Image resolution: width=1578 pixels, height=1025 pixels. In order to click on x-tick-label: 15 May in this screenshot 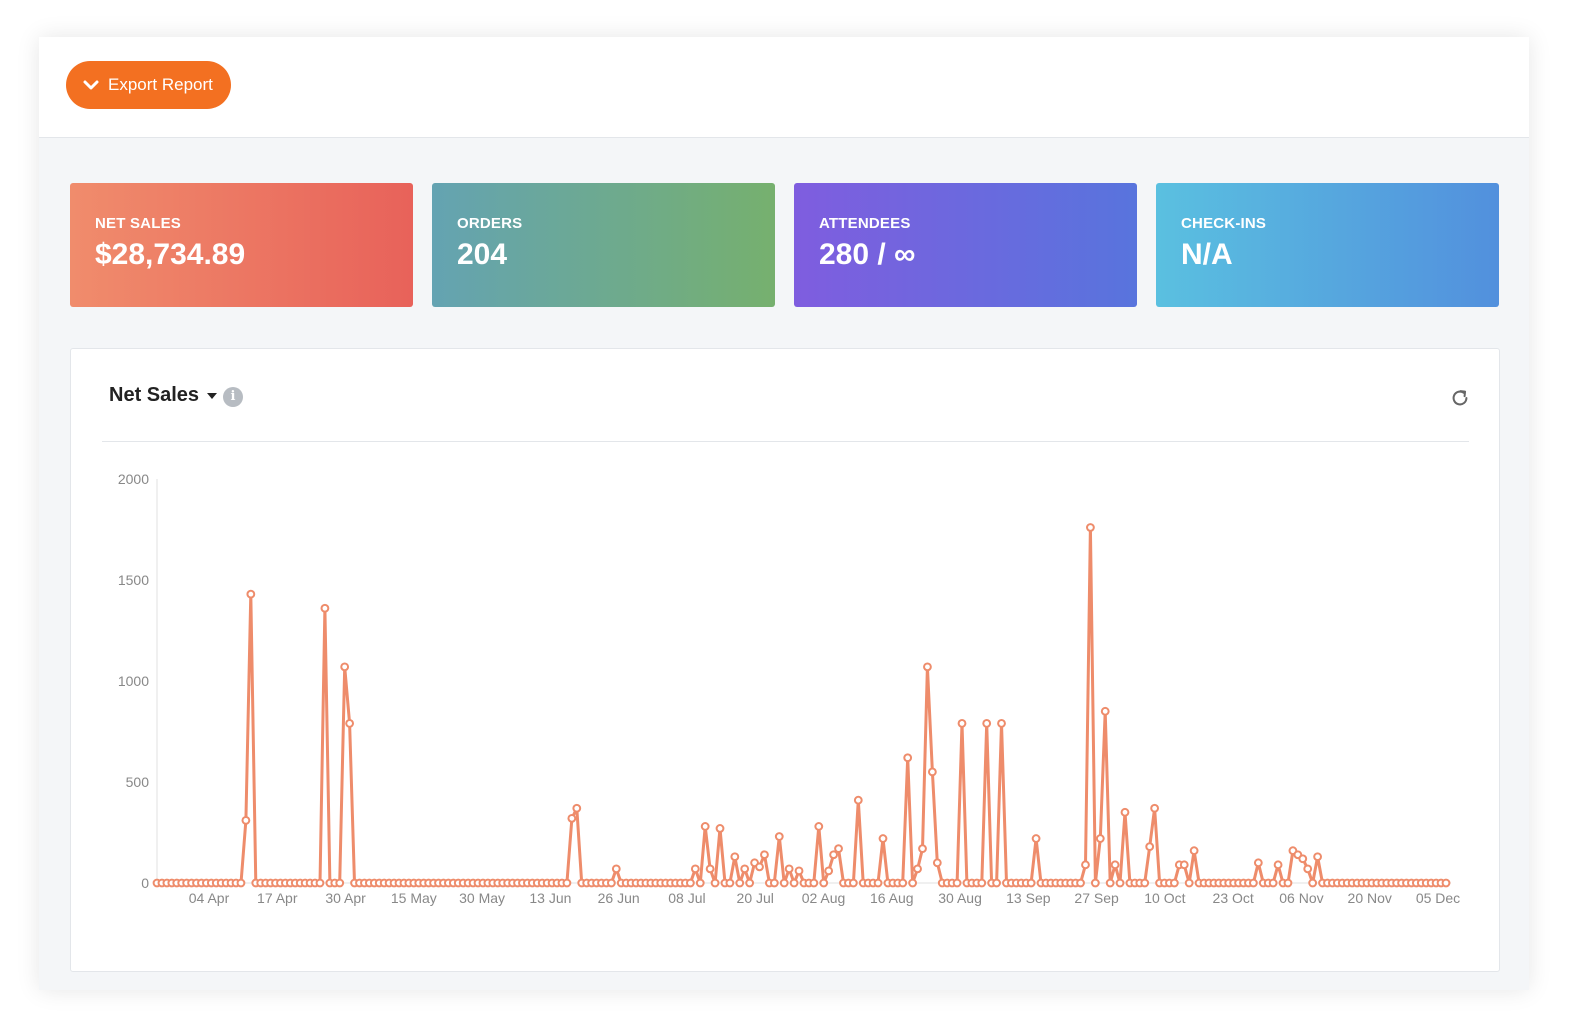, I will do `click(414, 898)`.